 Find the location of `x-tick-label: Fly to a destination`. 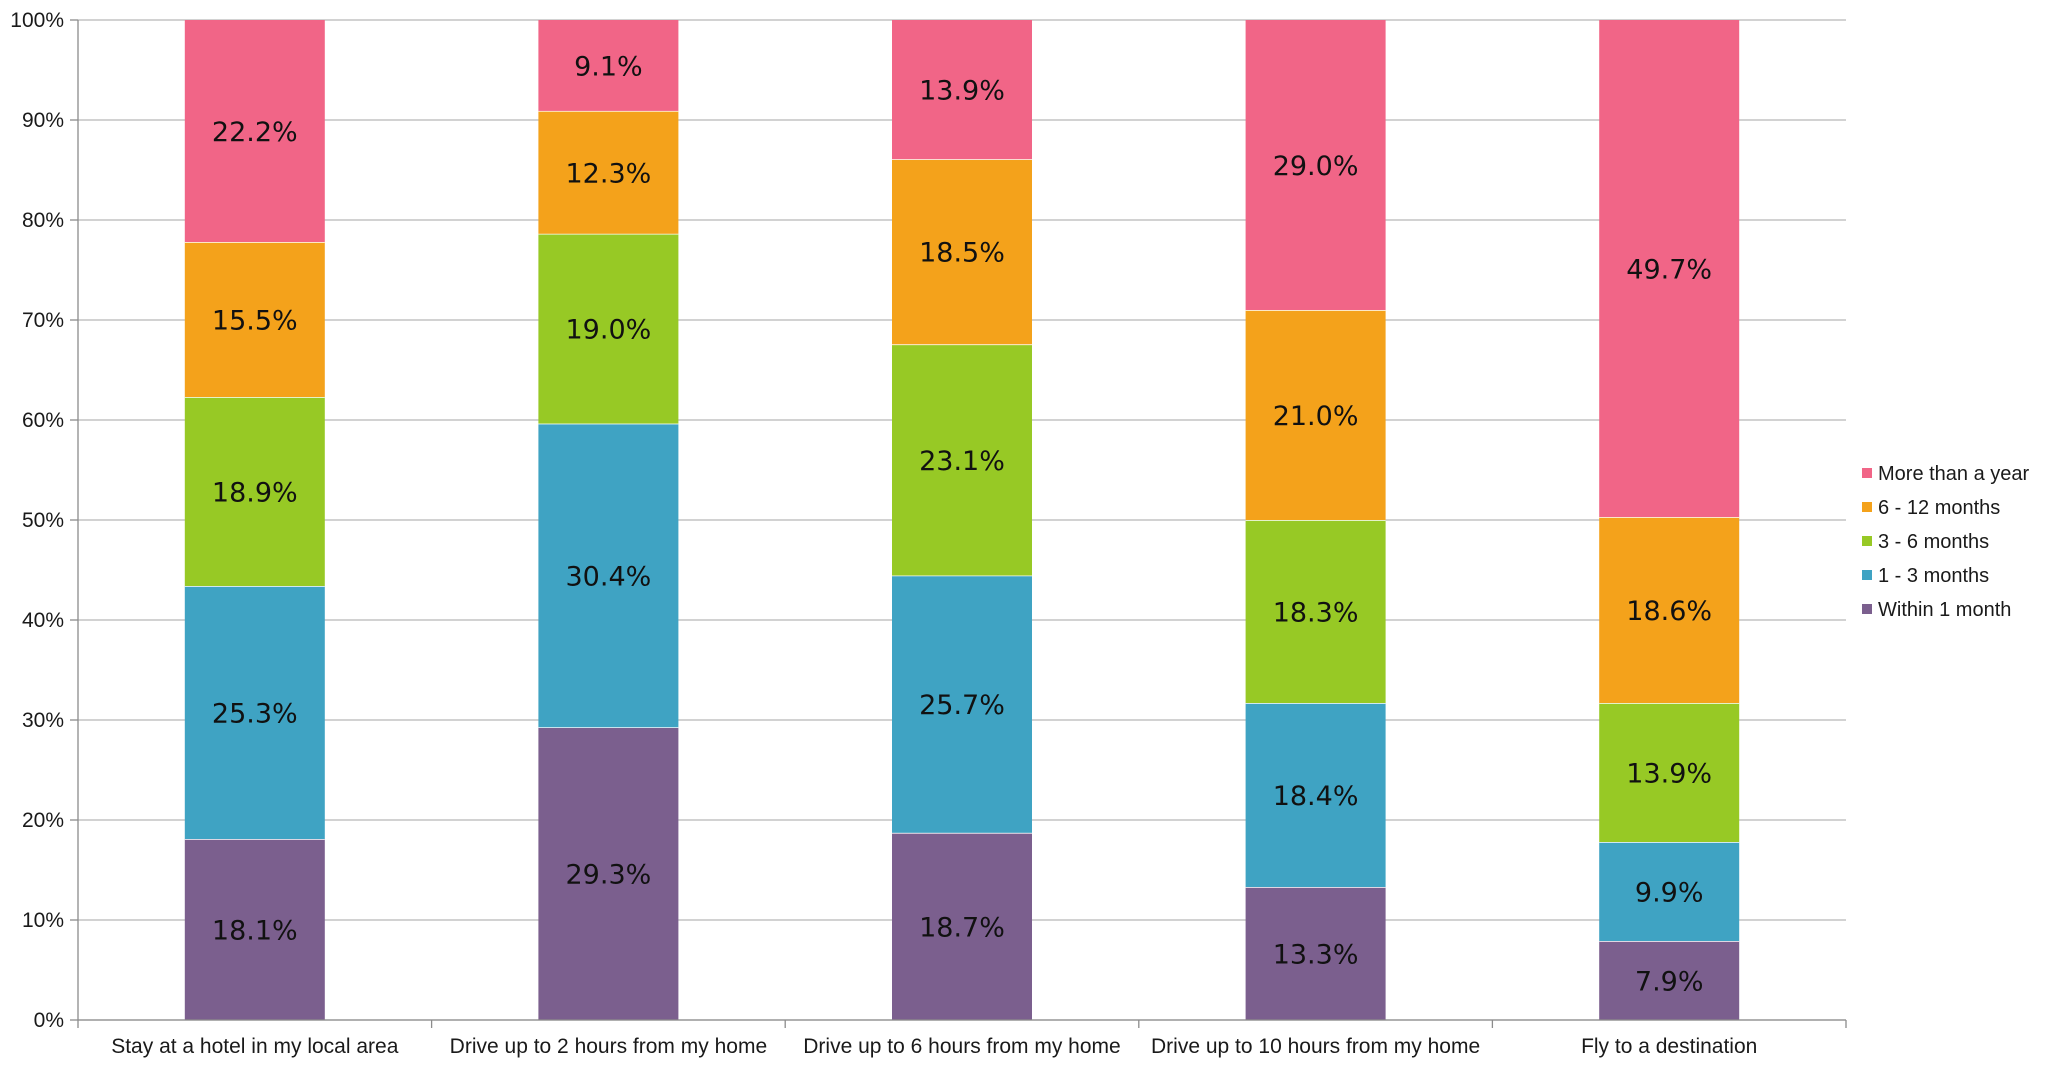

x-tick-label: Fly to a destination is located at coordinates (1669, 1046).